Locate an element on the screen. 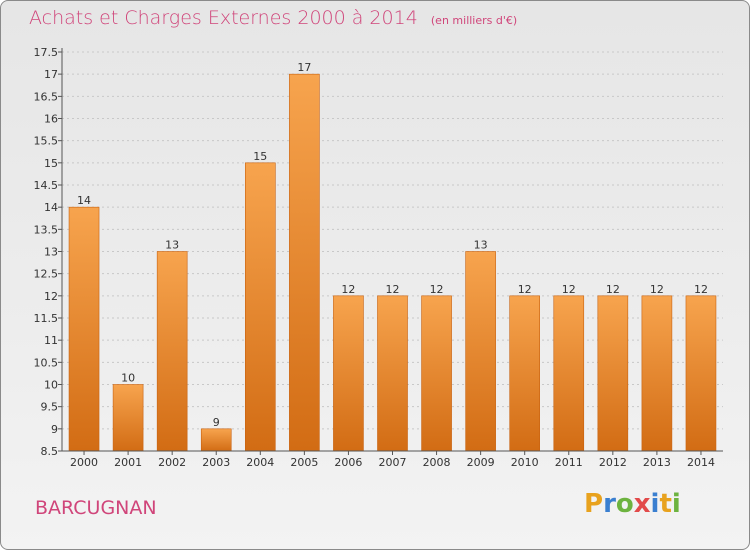 This screenshot has width=750, height=550. bar-value-label: 14 is located at coordinates (84, 200).